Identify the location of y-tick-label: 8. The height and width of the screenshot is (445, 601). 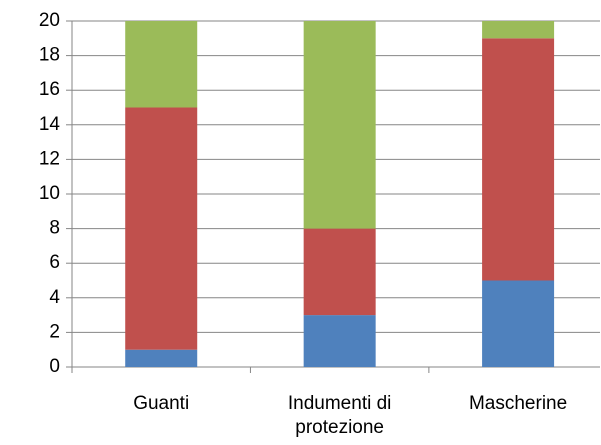
(54, 228).